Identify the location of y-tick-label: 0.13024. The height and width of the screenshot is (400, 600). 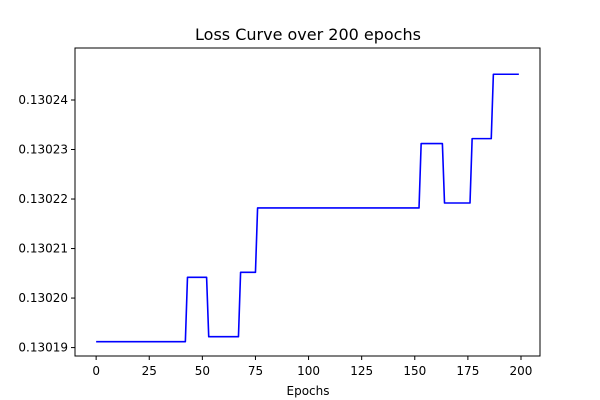
(43, 100).